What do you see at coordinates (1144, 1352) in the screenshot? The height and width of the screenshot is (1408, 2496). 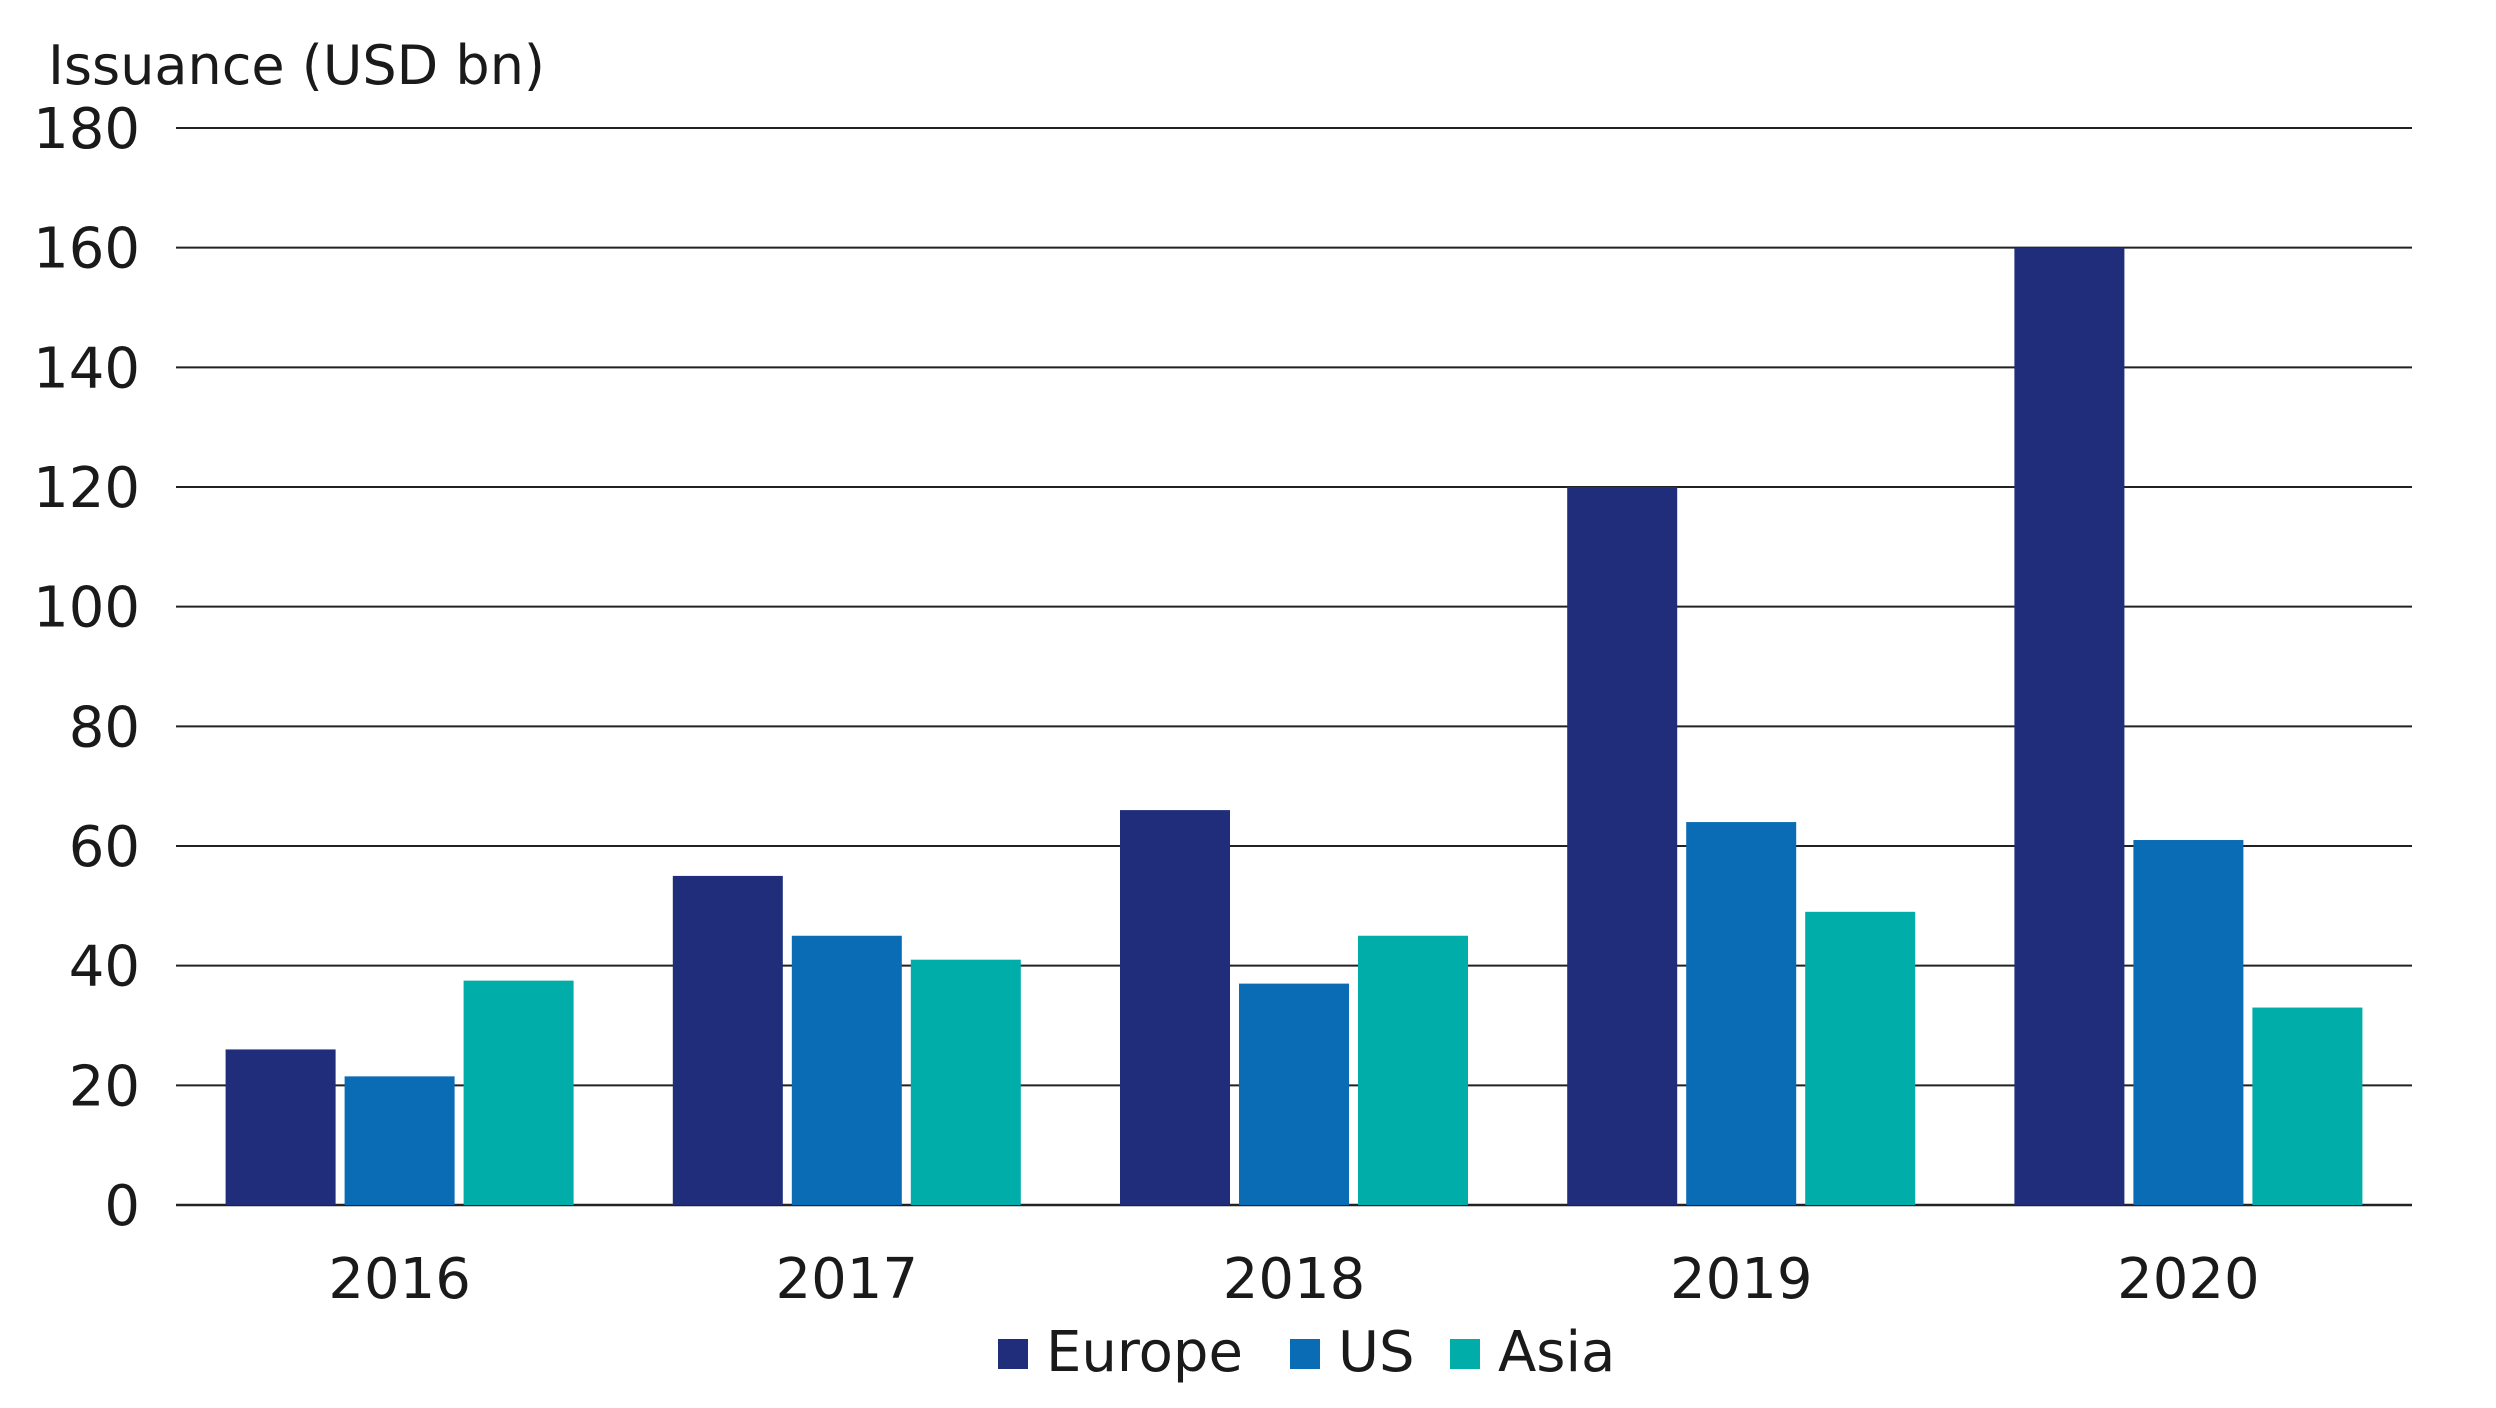 I see `legend-label-europe: Europe` at bounding box center [1144, 1352].